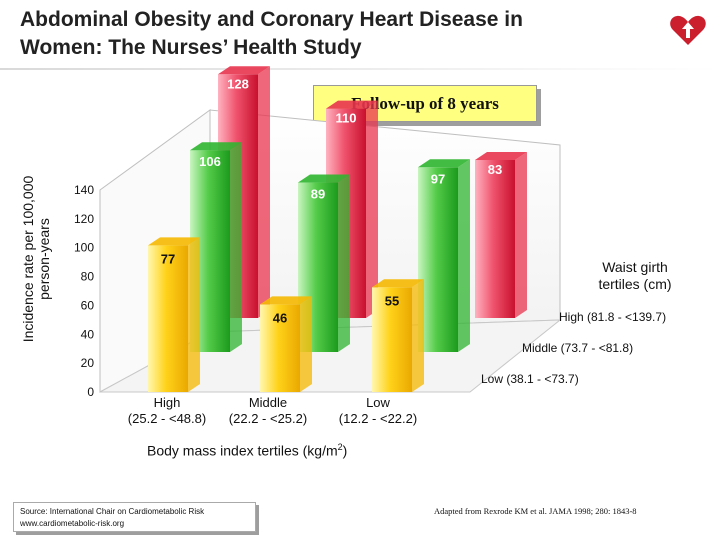 The height and width of the screenshot is (540, 720). Describe the element at coordinates (168, 258) in the screenshot. I see `data-label-low: 77` at that location.